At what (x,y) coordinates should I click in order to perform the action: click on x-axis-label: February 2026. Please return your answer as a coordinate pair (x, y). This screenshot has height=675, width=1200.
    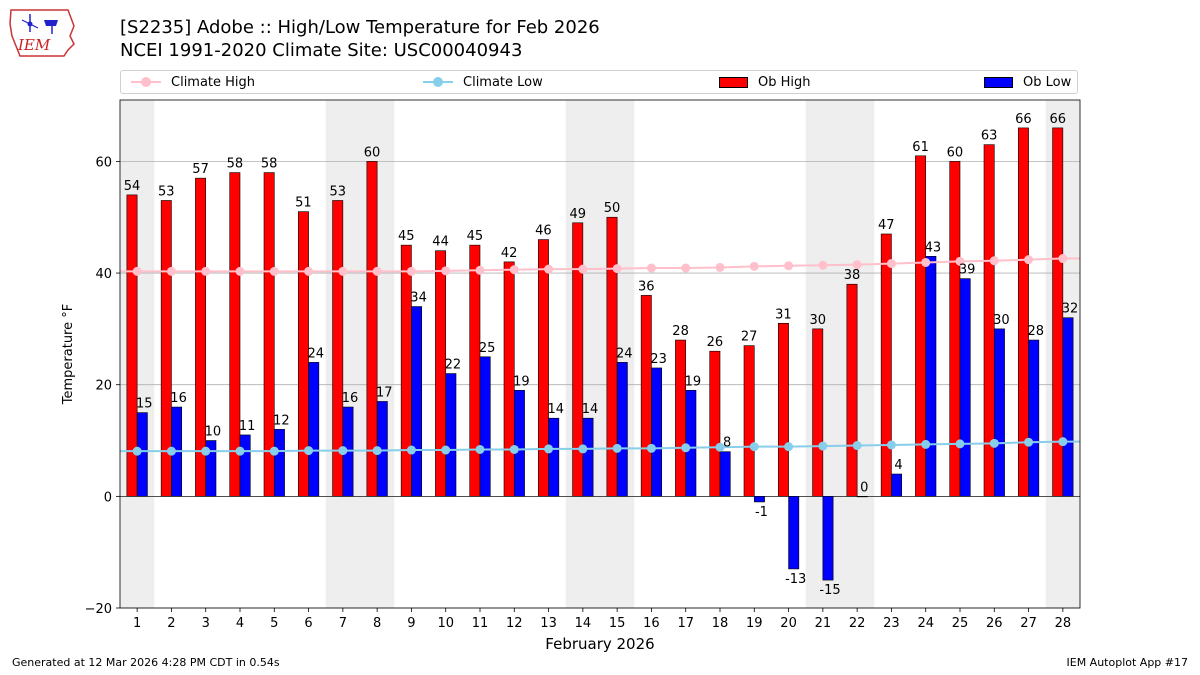
    Looking at the image, I should click on (599, 644).